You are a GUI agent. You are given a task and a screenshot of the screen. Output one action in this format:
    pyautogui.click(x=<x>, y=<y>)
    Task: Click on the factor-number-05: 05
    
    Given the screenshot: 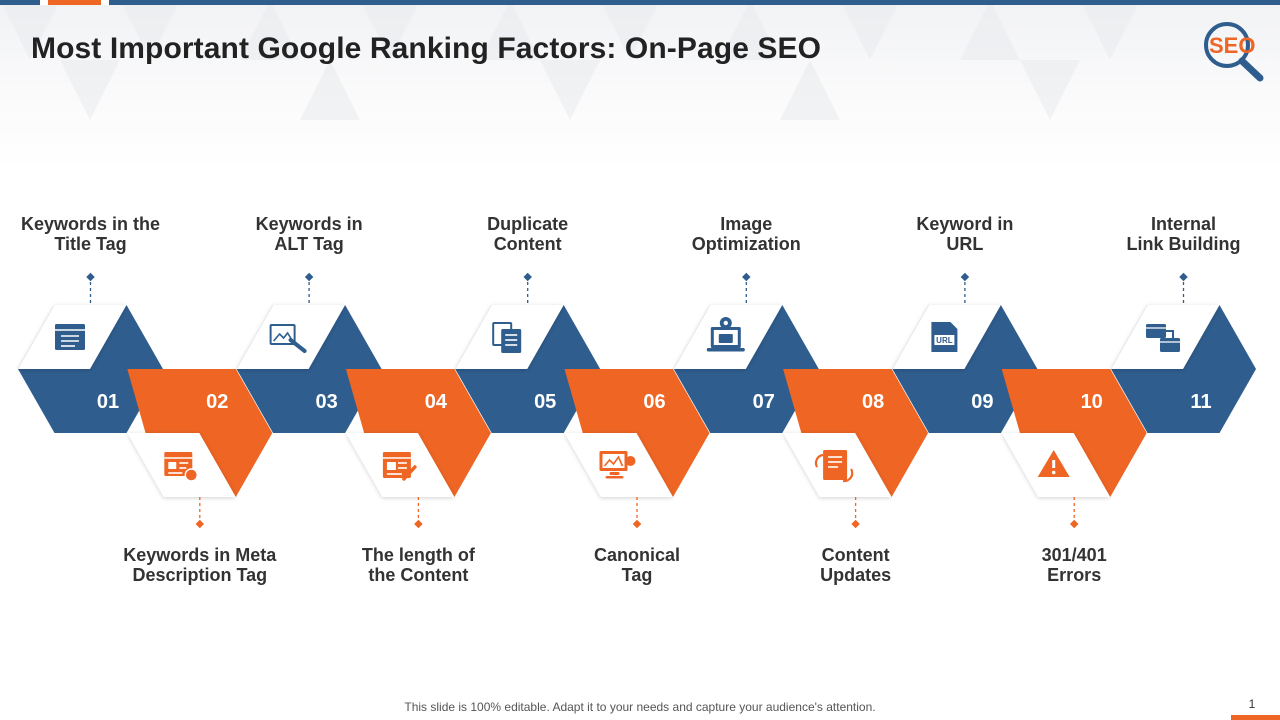 What is the action you would take?
    pyautogui.click(x=545, y=402)
    